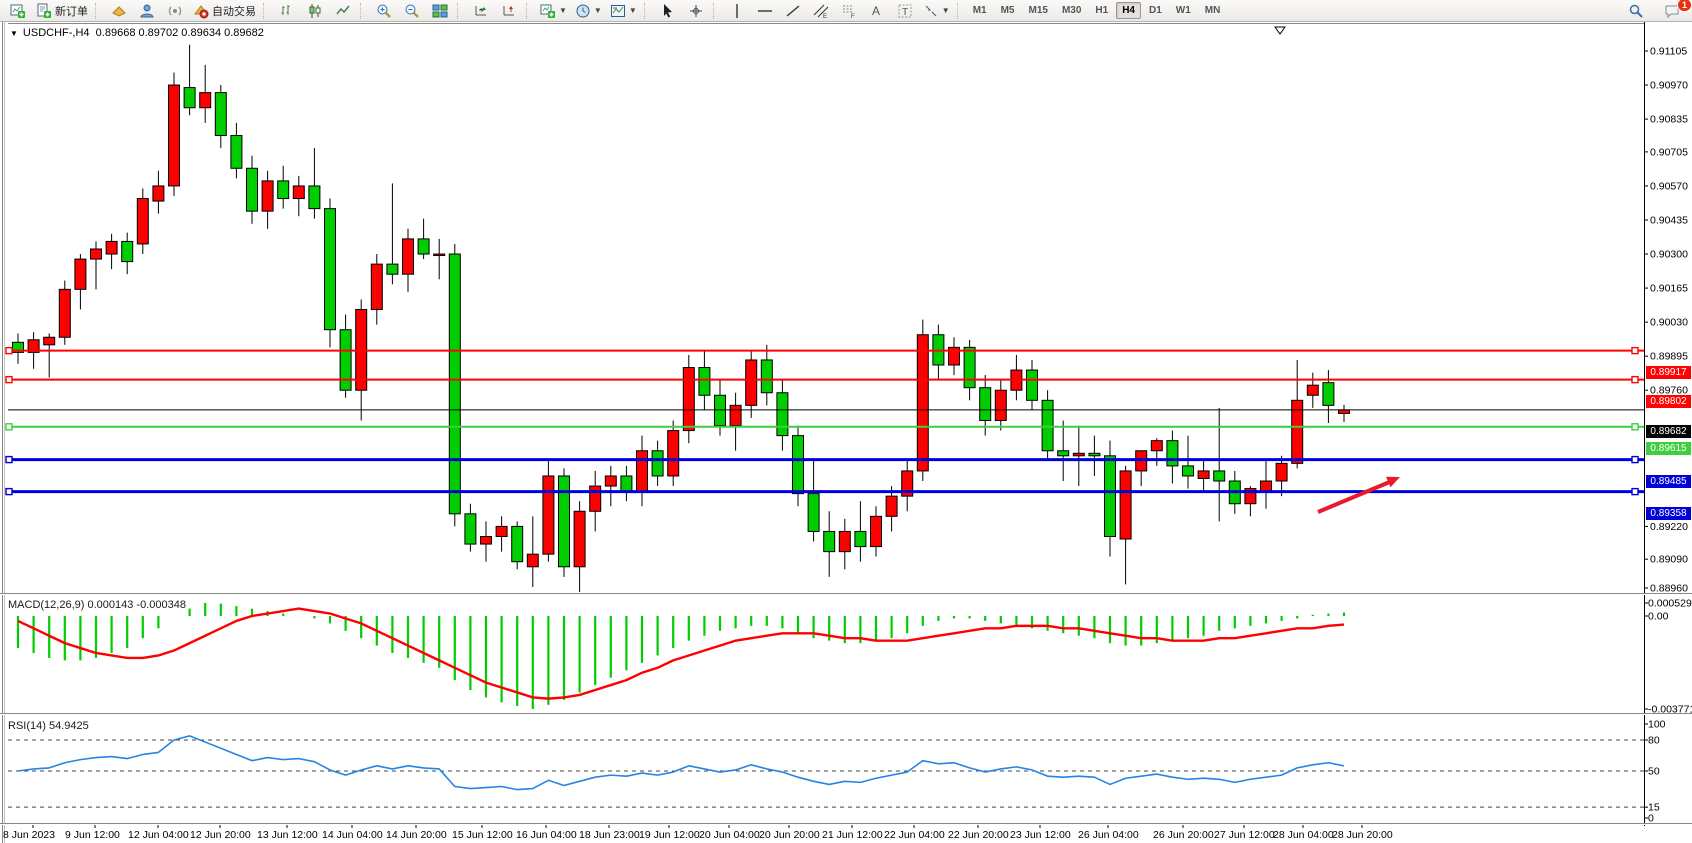 The image size is (1692, 843). Describe the element at coordinates (44, 10) in the screenshot. I see `new-order-icon` at that location.